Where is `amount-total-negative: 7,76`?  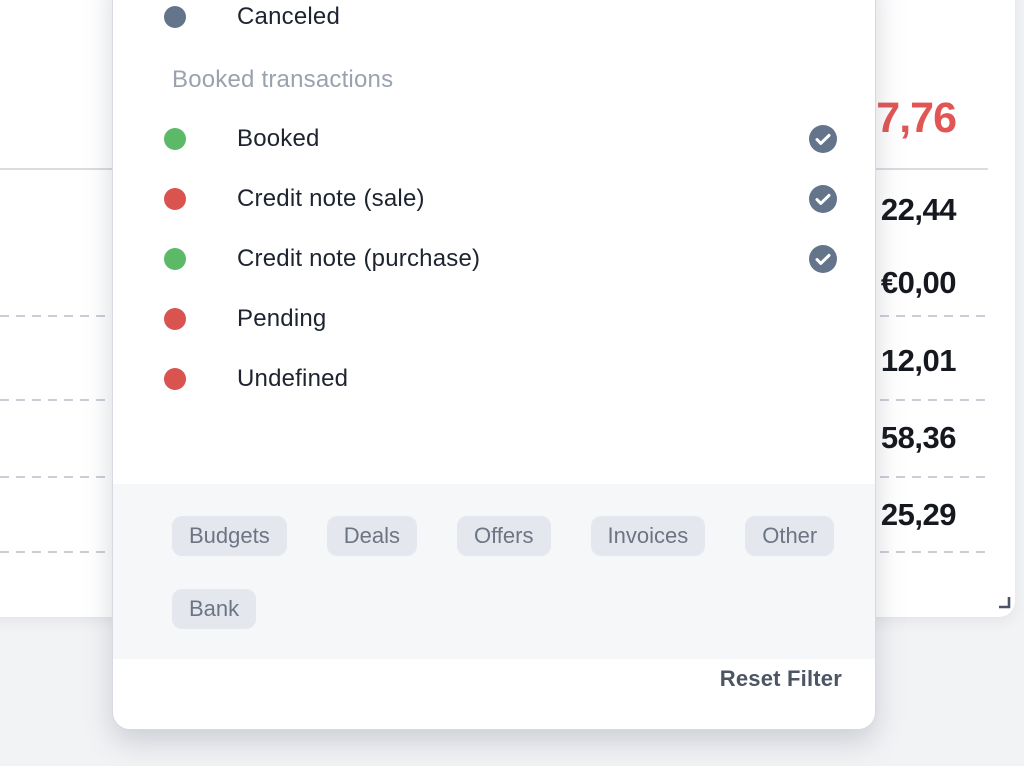
amount-total-negative: 7,76 is located at coordinates (916, 118).